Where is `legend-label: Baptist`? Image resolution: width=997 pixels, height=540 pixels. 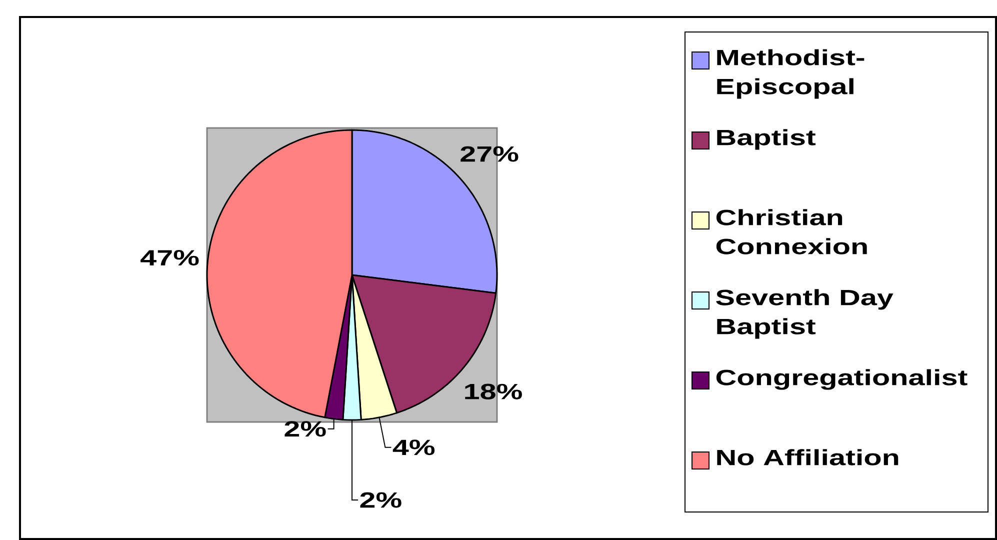 legend-label: Baptist is located at coordinates (766, 139).